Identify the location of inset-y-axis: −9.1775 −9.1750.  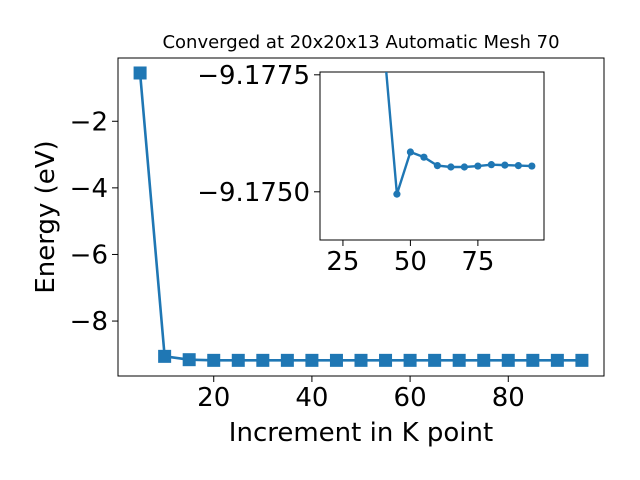
(258, 134).